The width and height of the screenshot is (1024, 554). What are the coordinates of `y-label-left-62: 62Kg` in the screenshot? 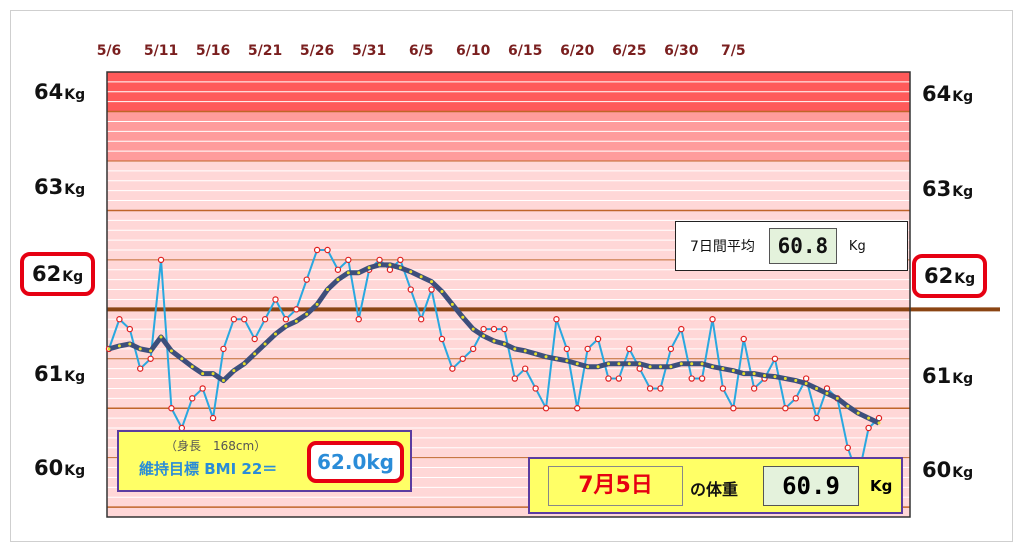 It's located at (58, 274).